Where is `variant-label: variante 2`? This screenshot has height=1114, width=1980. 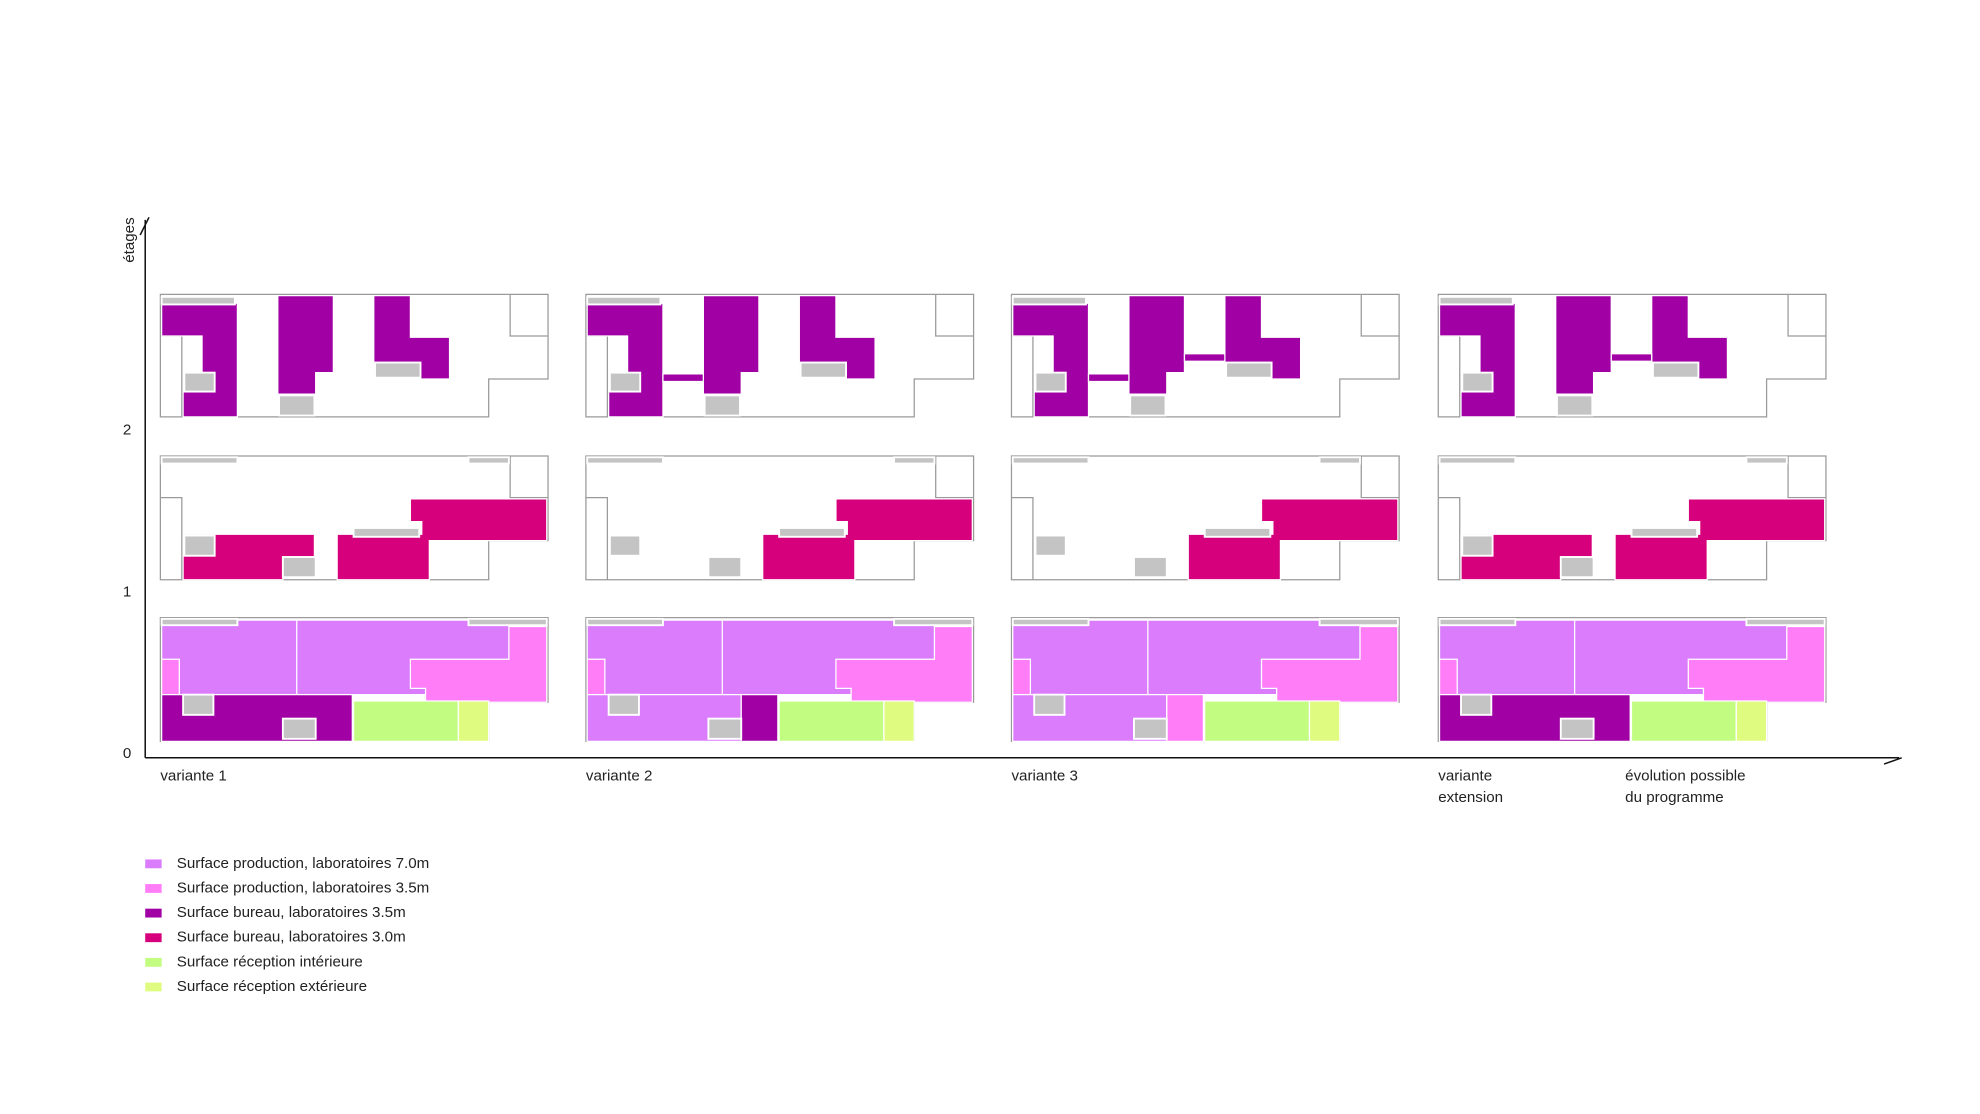 variant-label: variante 2 is located at coordinates (619, 776).